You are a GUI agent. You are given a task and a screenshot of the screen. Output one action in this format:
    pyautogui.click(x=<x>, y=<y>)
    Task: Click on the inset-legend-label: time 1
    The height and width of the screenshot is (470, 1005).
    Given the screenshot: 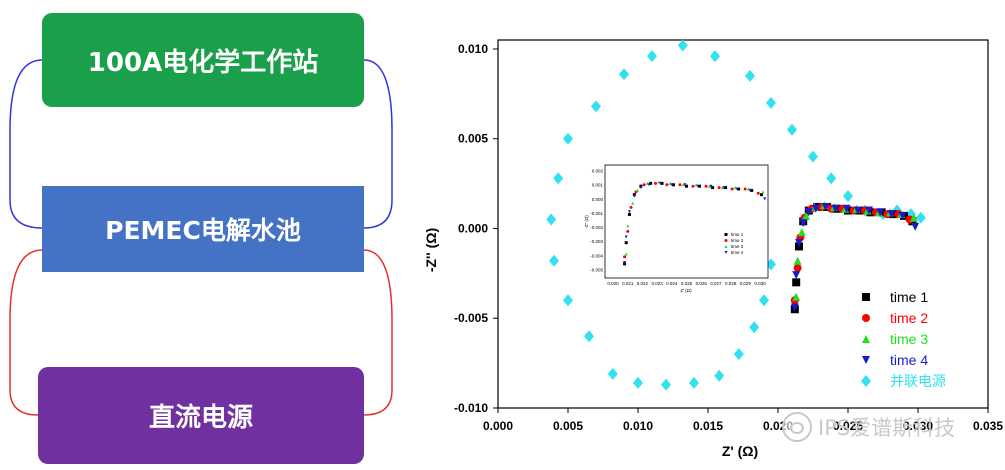 What is the action you would take?
    pyautogui.click(x=737, y=234)
    